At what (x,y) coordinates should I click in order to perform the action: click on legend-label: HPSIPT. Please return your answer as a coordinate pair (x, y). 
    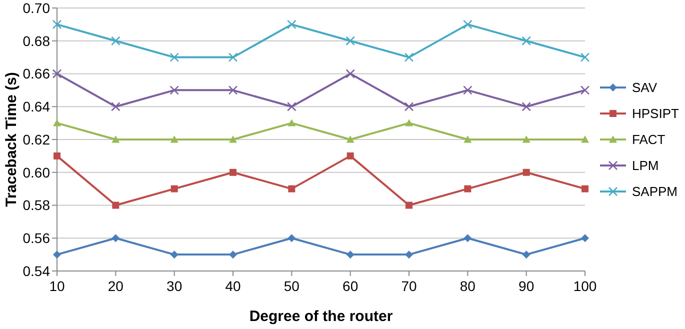
    Looking at the image, I should click on (656, 114).